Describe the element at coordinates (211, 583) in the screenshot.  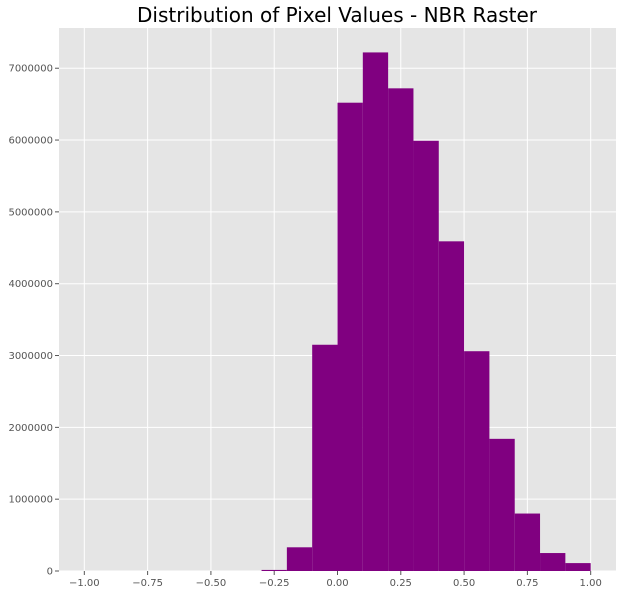
I see `x-tick-label: −0.50` at that location.